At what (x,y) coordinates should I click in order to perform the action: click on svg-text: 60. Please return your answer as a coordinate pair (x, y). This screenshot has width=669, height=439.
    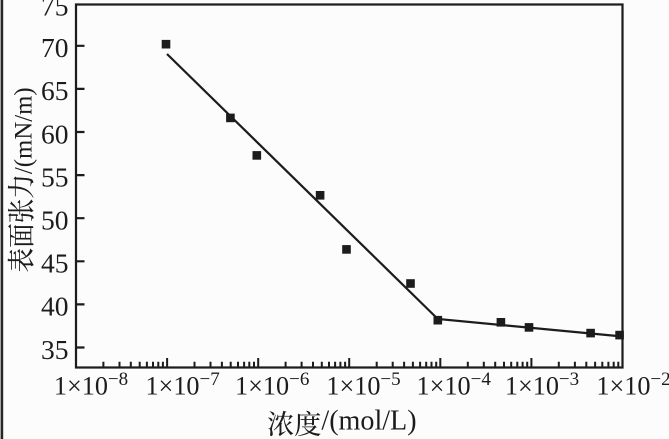
    Looking at the image, I should click on (55, 133).